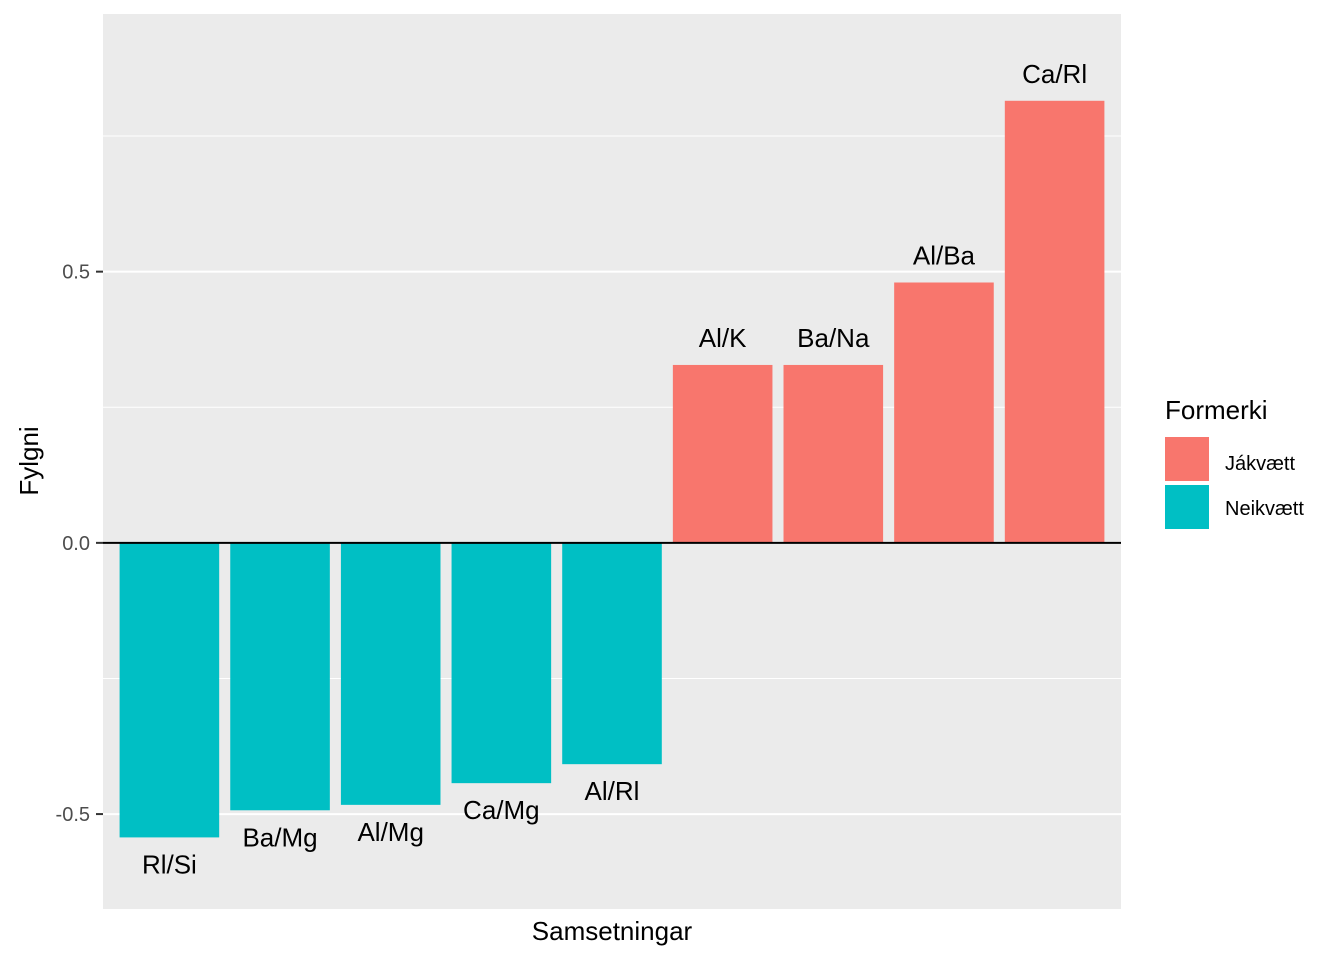  I want to click on y-axis-title: Fylgni, so click(29, 460).